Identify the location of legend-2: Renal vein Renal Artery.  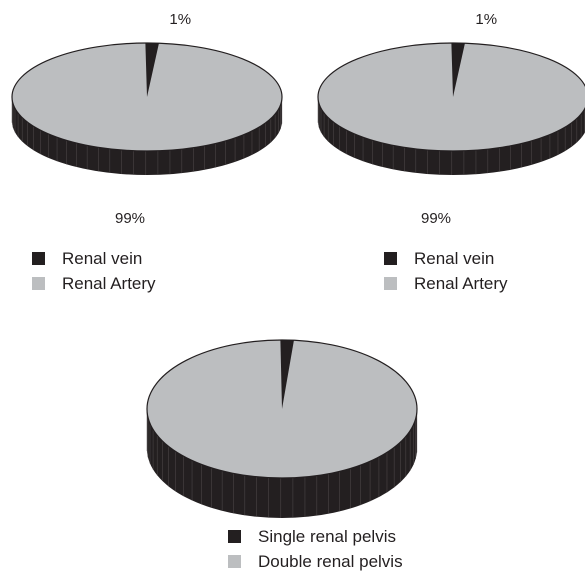
(446, 271).